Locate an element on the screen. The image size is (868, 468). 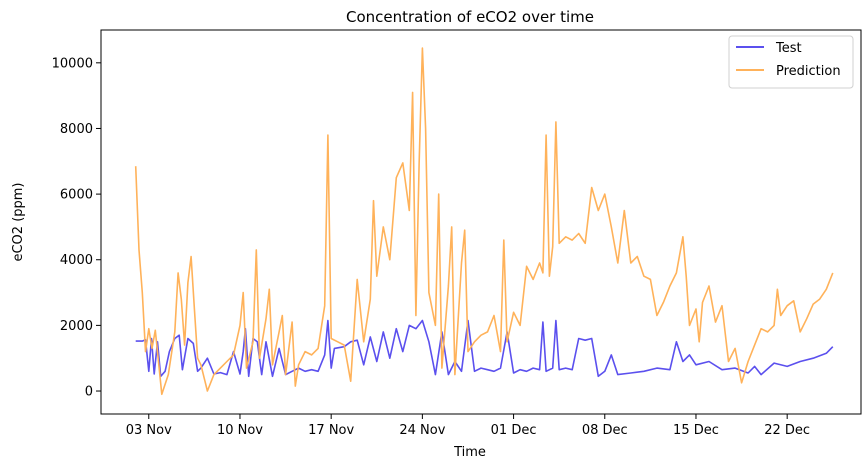
legend-test-label: Test is located at coordinates (788, 48).